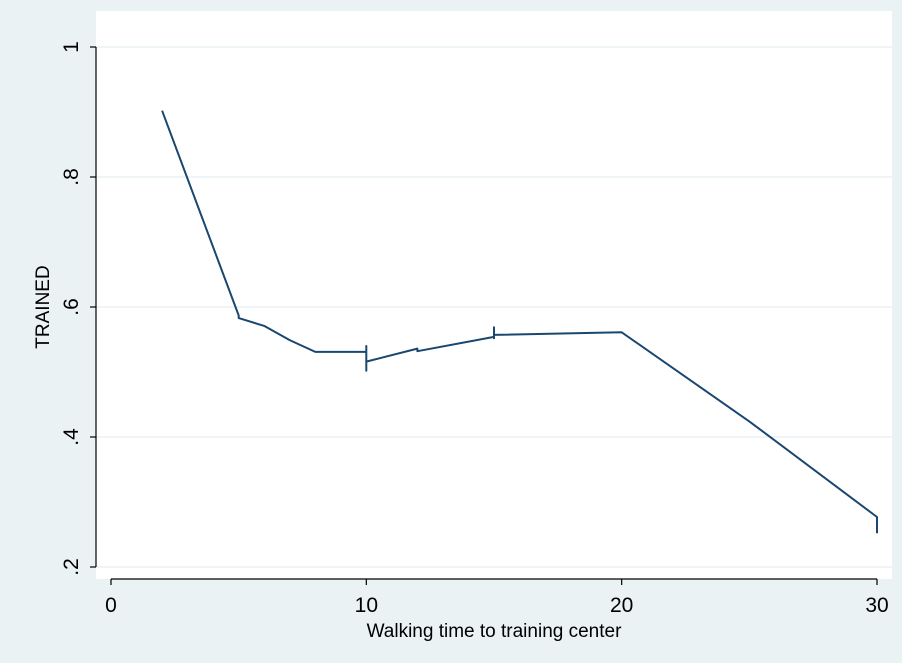 Image resolution: width=902 pixels, height=663 pixels. I want to click on y-tick-label-3: .8, so click(71, 177).